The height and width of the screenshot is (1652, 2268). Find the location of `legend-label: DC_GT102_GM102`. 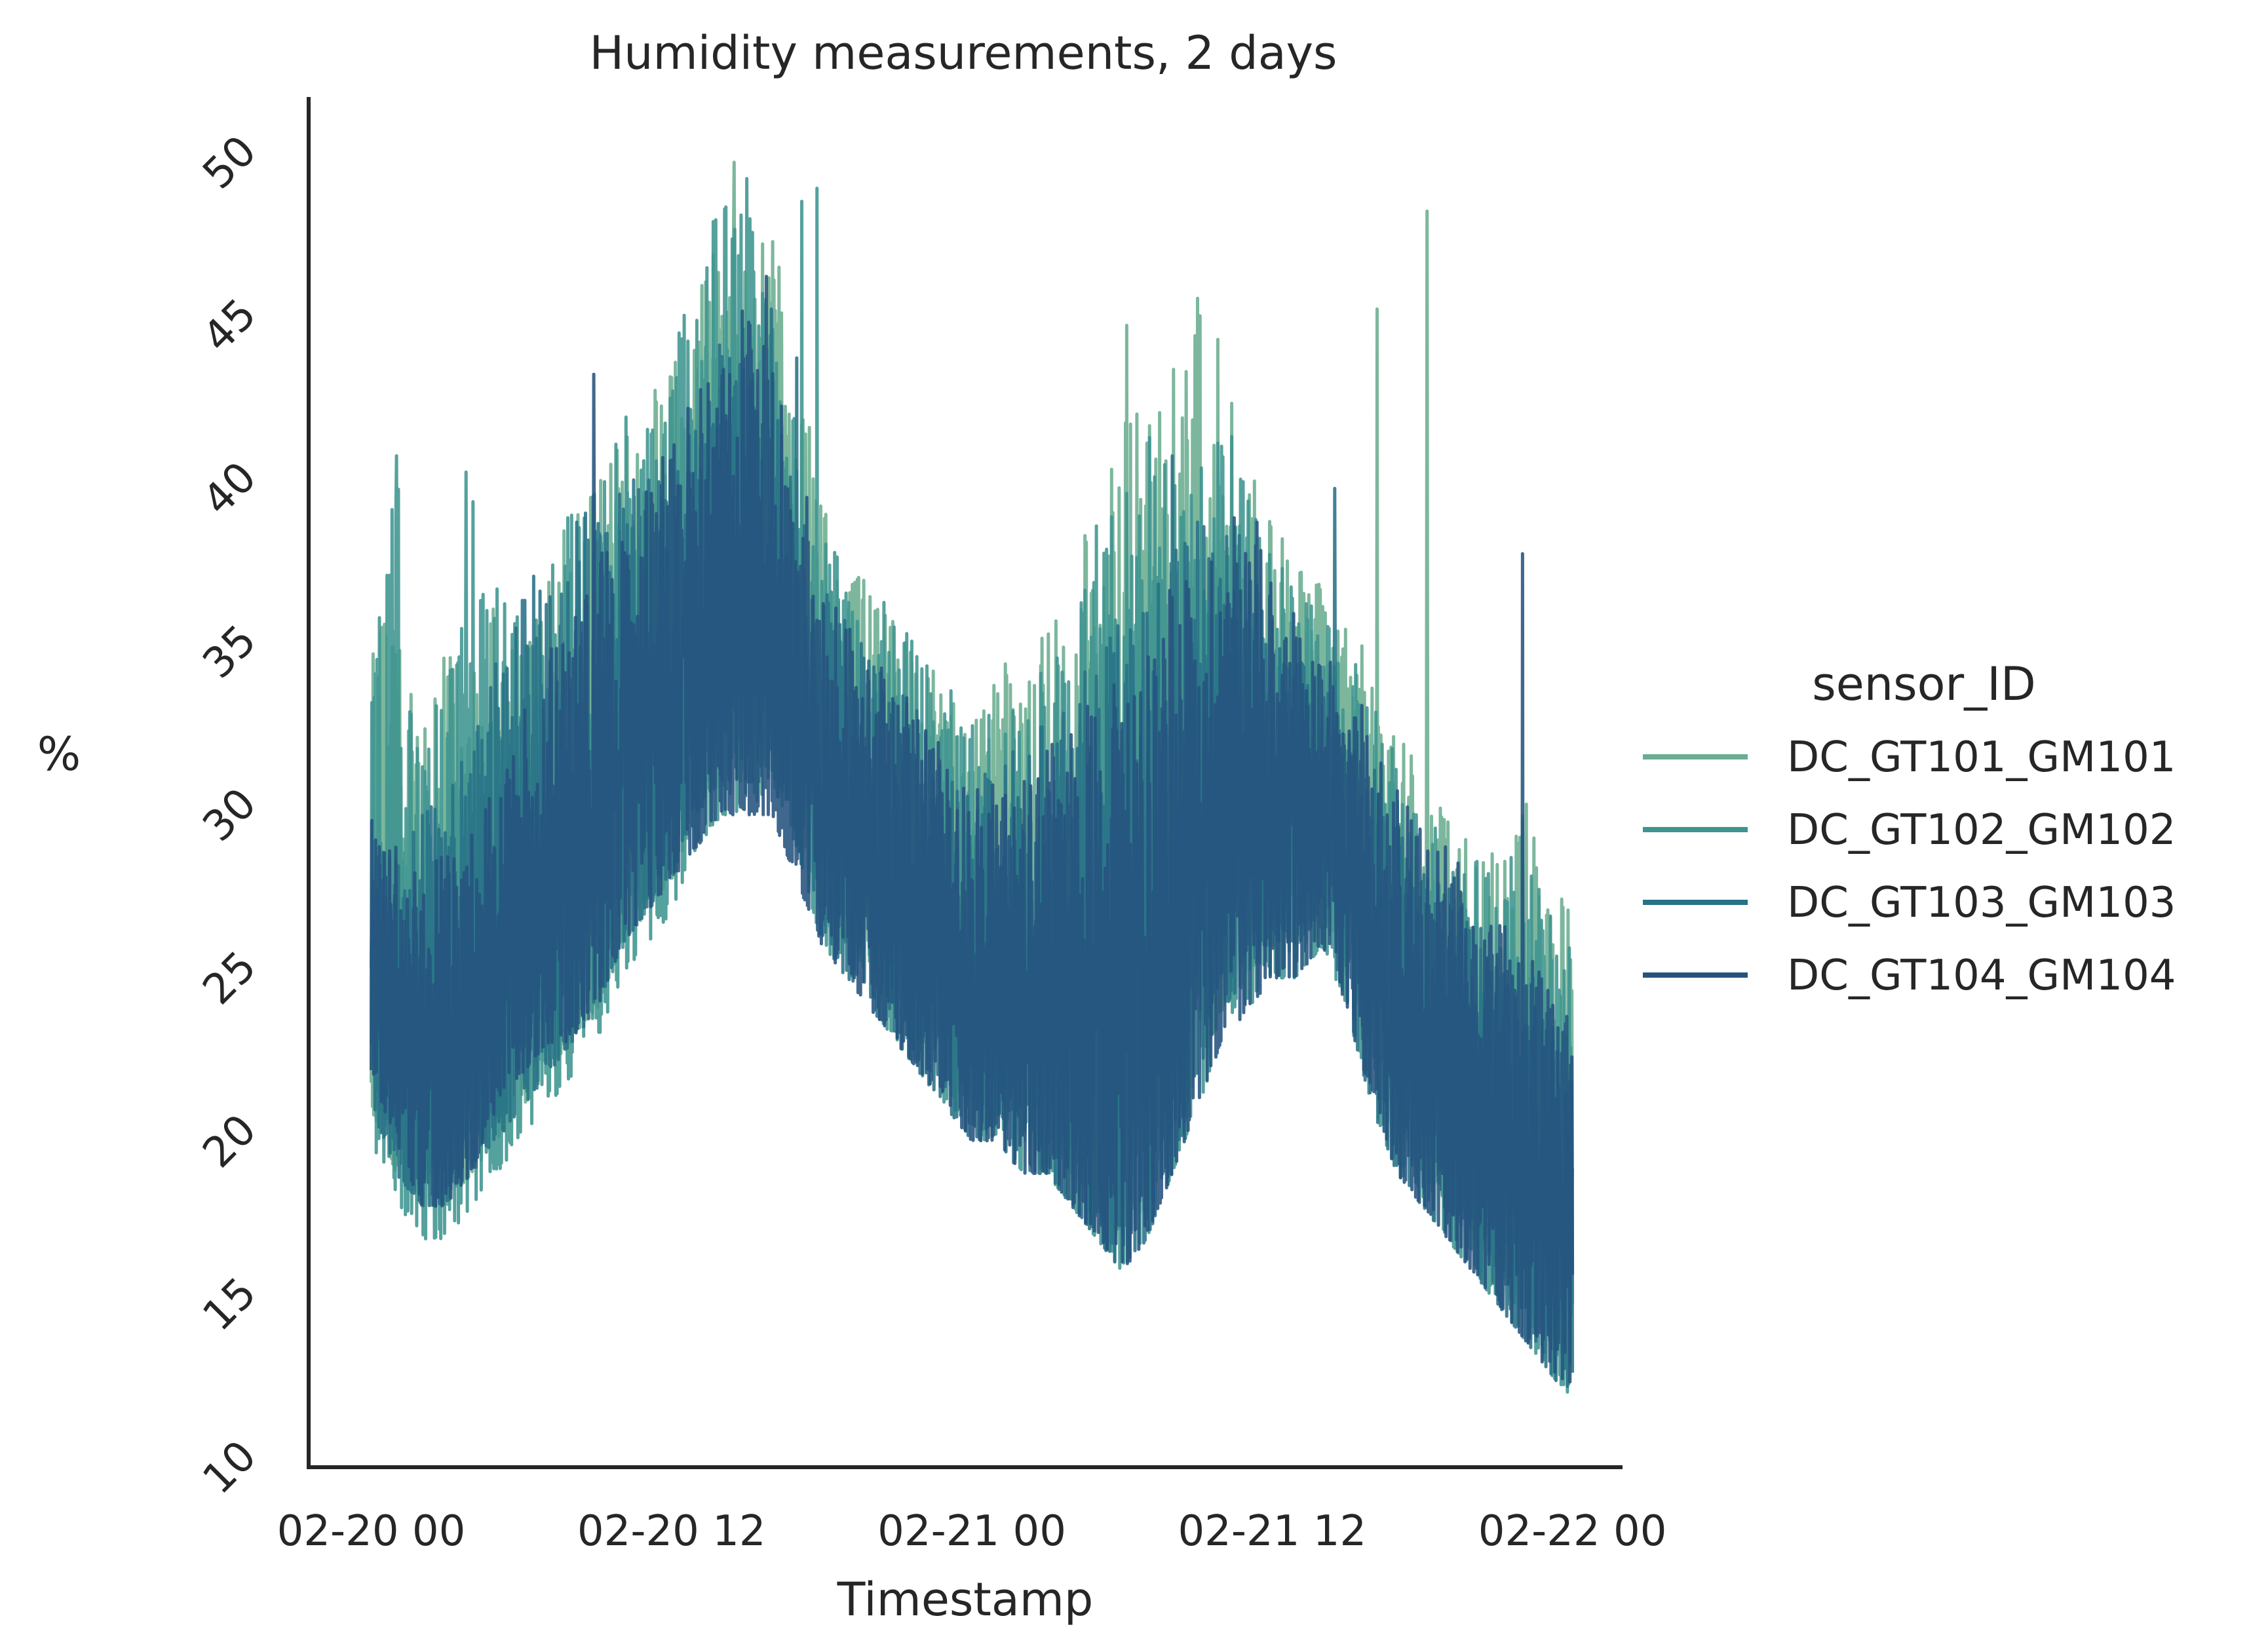

legend-label: DC_GT102_GM102 is located at coordinates (1981, 831).